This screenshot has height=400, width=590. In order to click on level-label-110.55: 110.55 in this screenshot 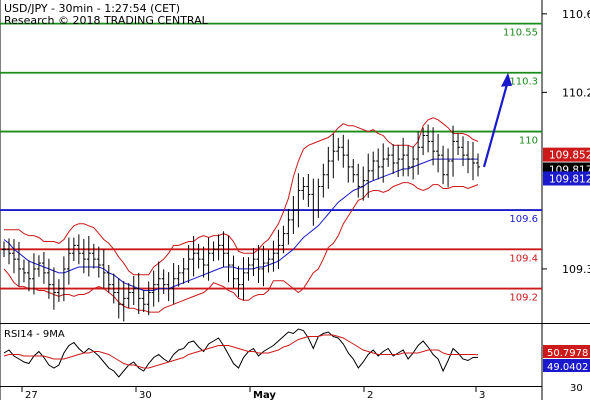, I will do `click(520, 33)`.